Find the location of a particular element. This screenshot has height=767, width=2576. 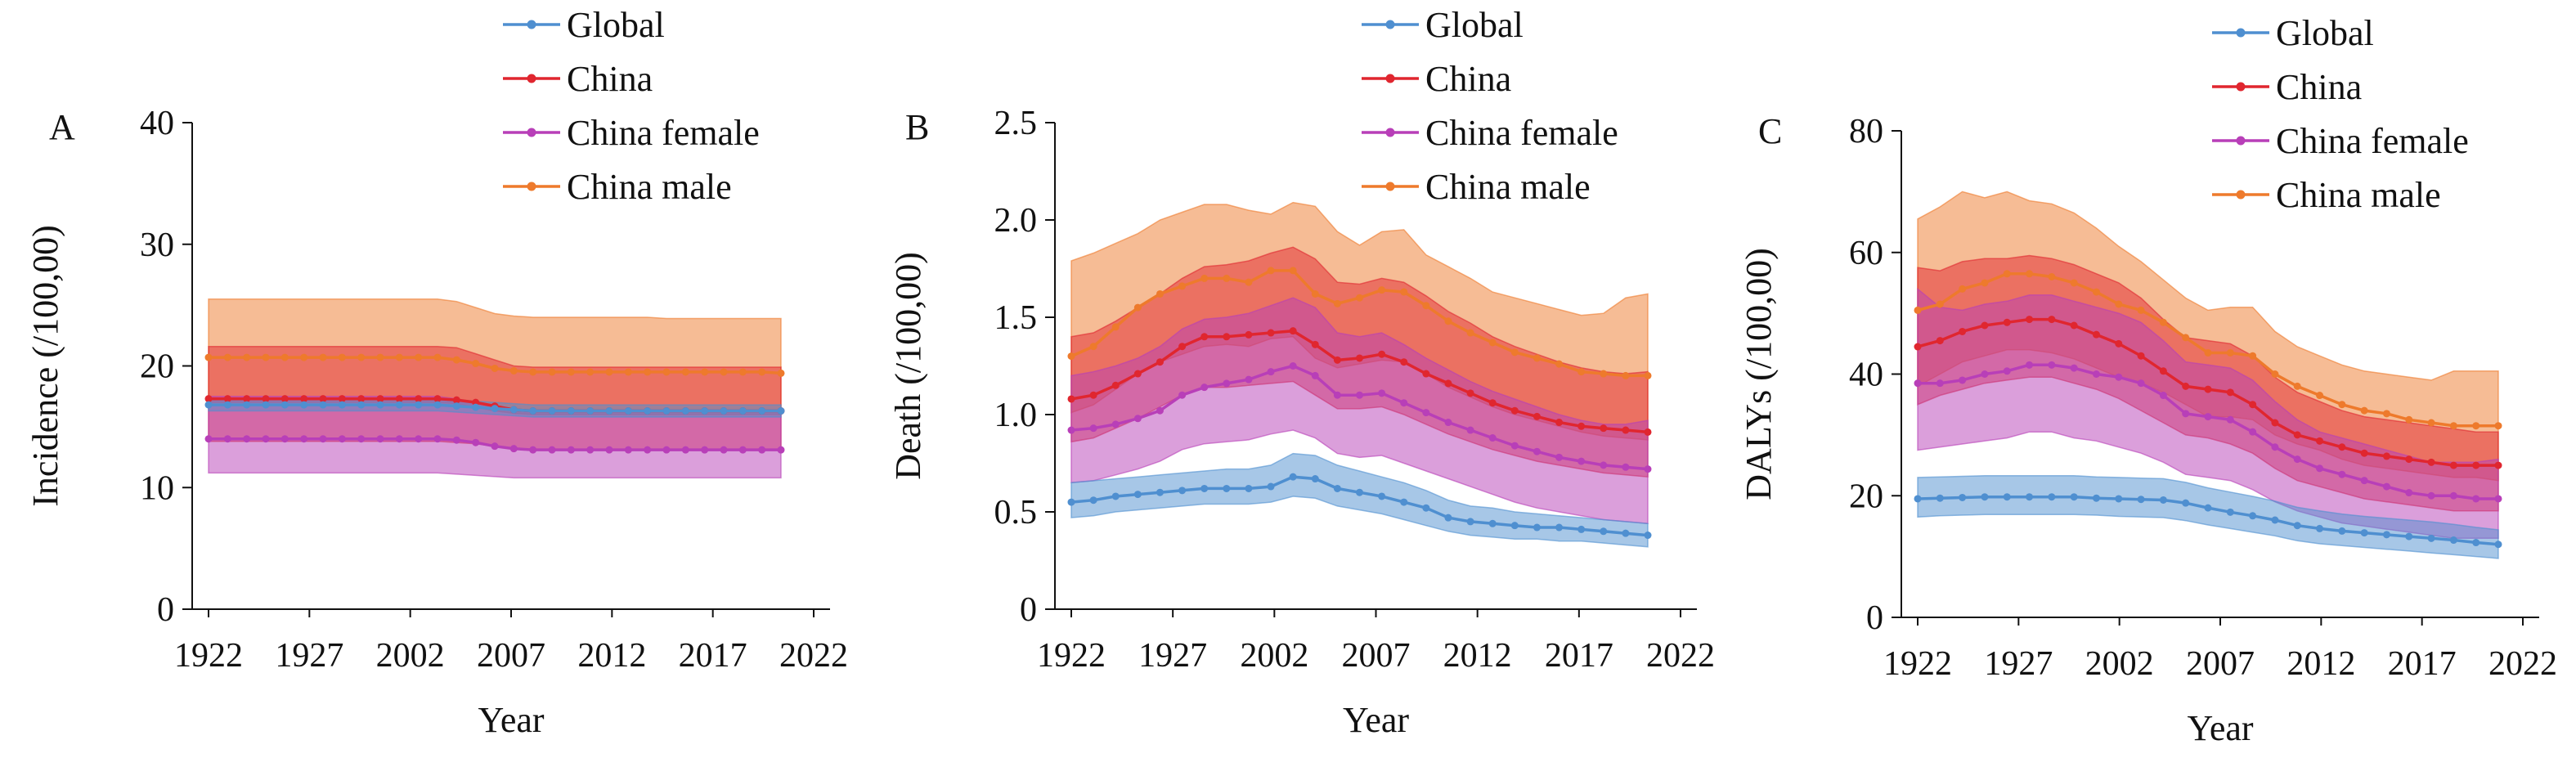

y-tick-label: 2.5 is located at coordinates (1016, 124).